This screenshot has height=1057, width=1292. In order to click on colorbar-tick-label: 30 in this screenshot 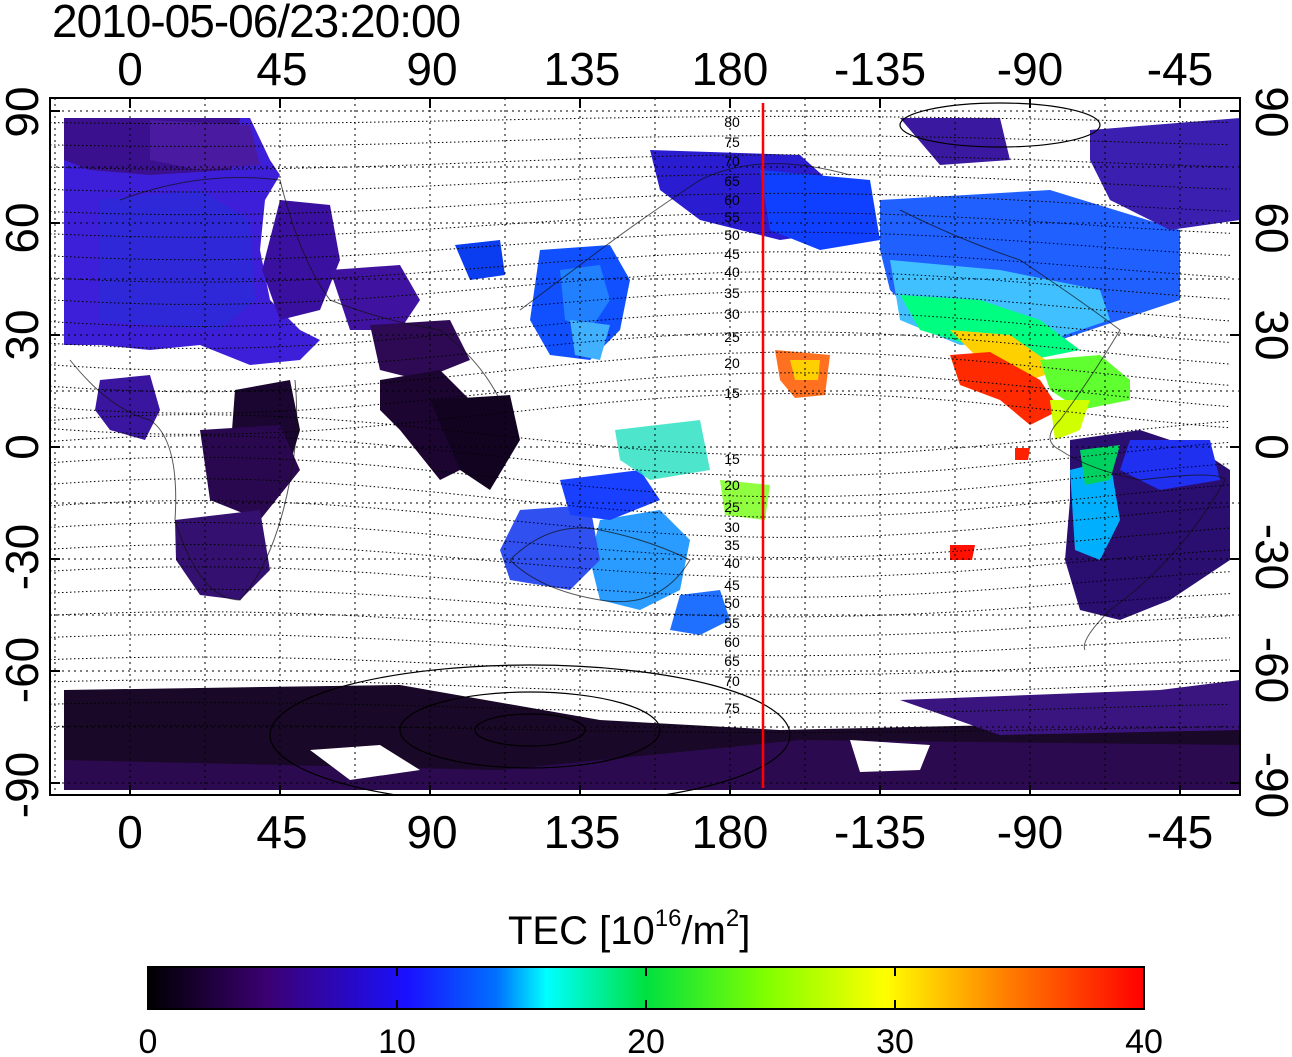, I will do `click(895, 1040)`.